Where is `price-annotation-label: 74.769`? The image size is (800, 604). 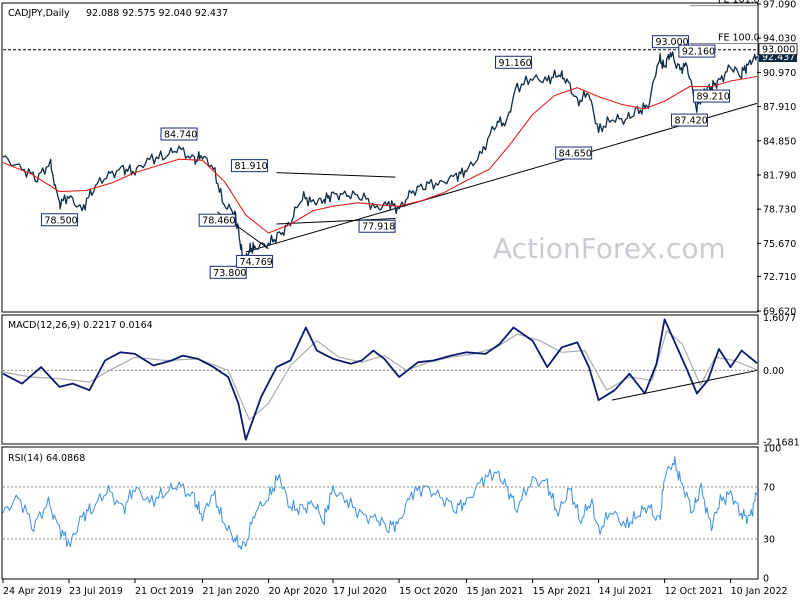 price-annotation-label: 74.769 is located at coordinates (256, 262).